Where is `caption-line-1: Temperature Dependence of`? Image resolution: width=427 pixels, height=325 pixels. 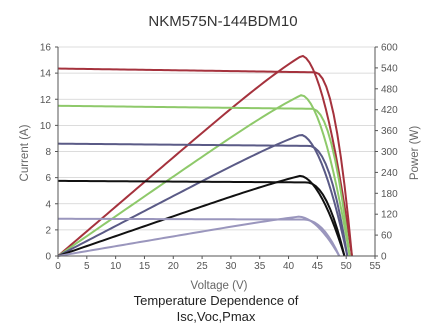
caption-line-1: Temperature Dependence of is located at coordinates (216, 300).